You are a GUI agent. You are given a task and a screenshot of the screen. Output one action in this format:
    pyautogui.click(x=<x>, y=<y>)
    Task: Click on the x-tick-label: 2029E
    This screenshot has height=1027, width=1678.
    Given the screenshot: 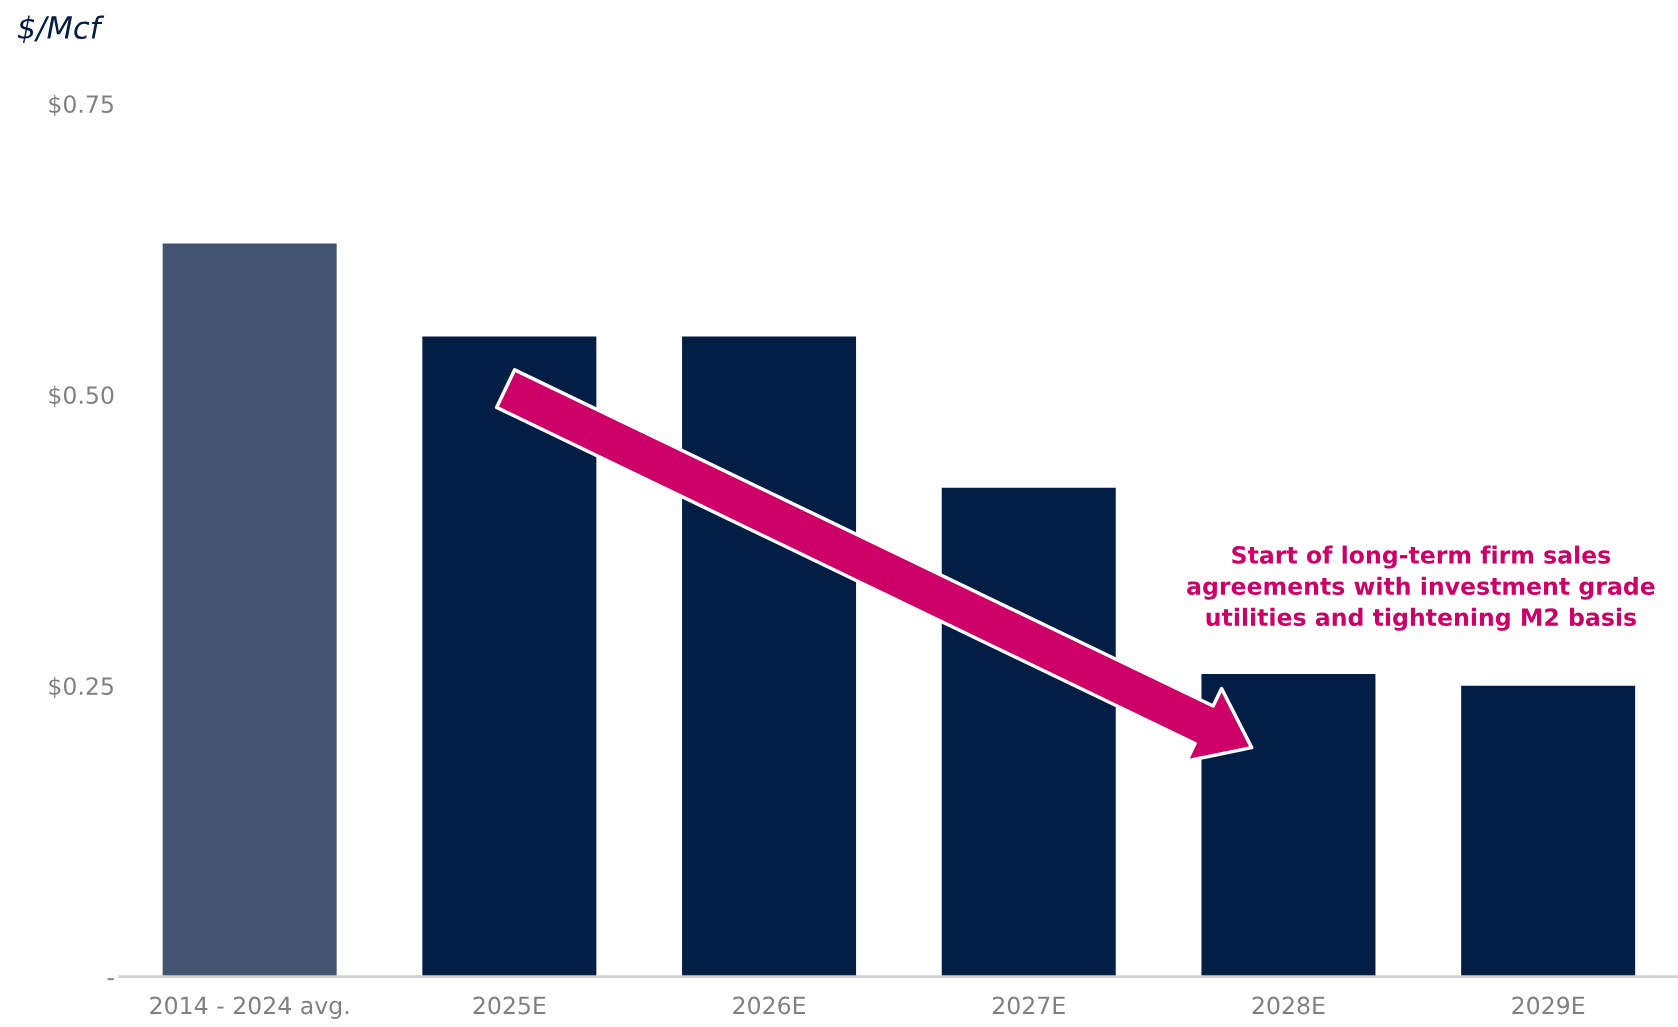 What is the action you would take?
    pyautogui.click(x=1548, y=1005)
    